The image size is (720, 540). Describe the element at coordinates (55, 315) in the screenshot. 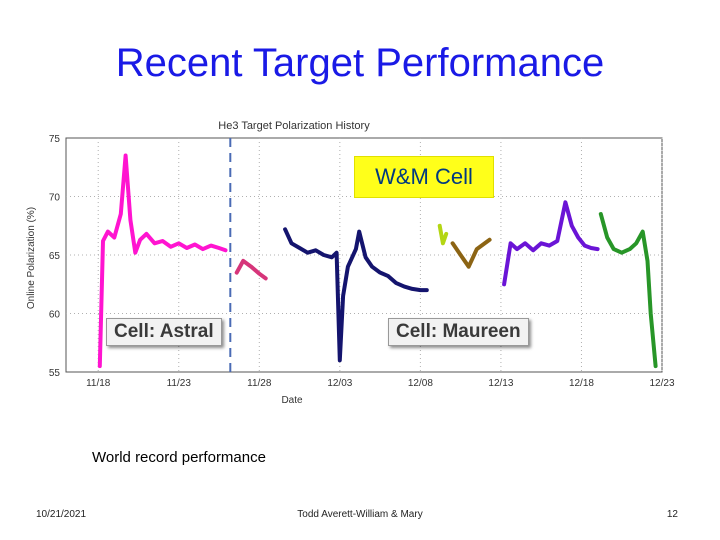

I see `y-tick-label: 60` at that location.